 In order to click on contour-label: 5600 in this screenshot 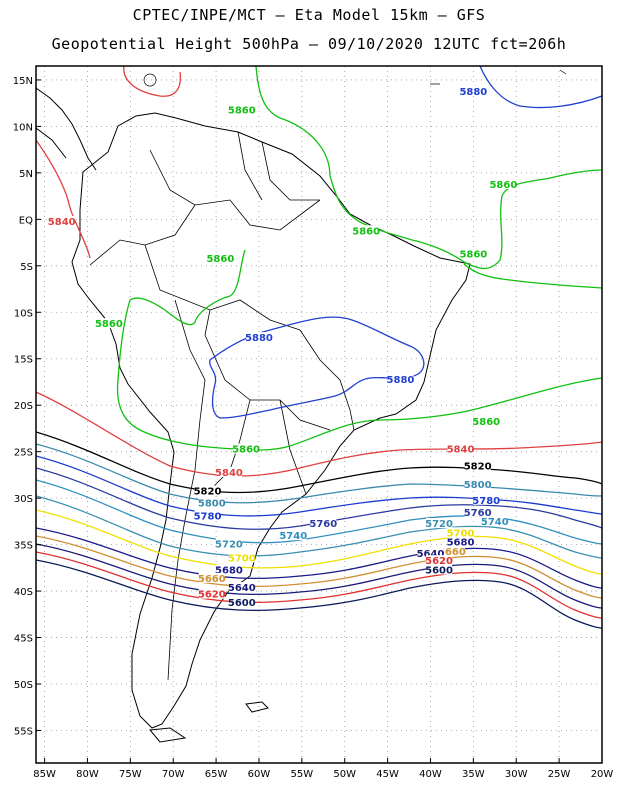, I will do `click(439, 570)`.